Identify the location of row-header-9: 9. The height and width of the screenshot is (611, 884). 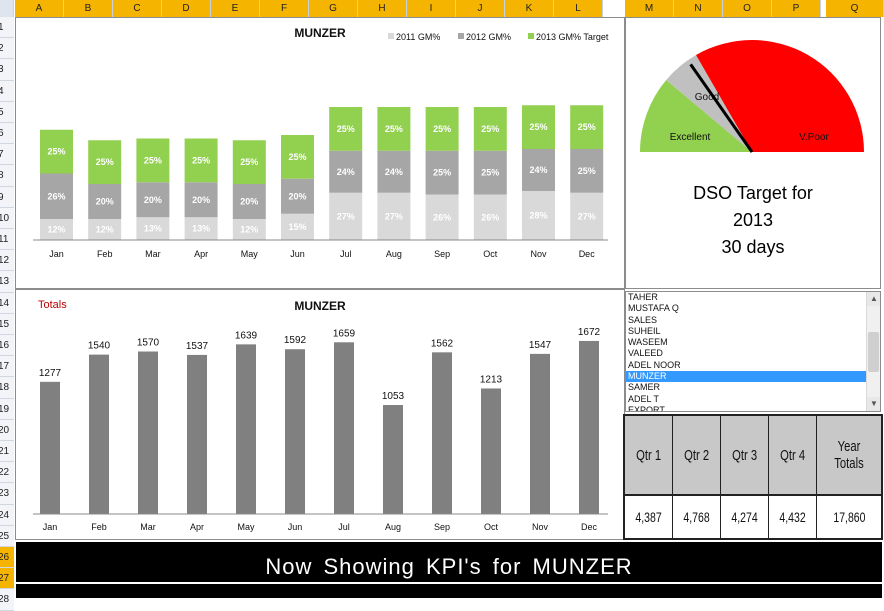
(7, 197).